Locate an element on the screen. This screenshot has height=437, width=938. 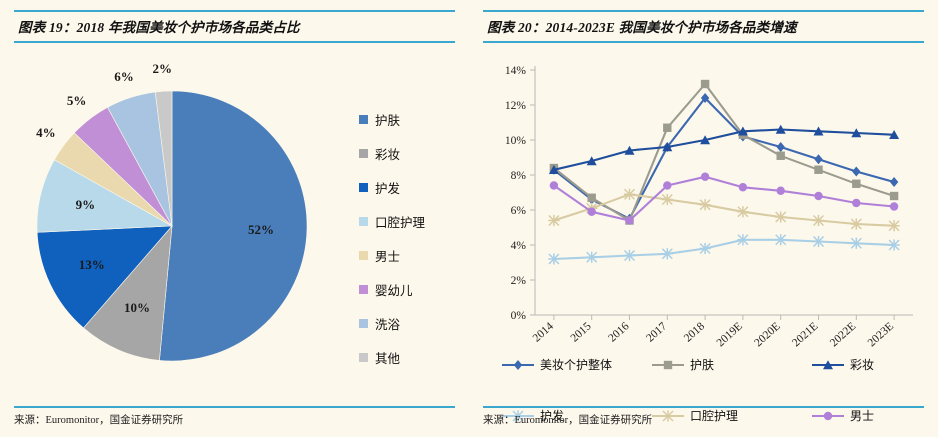
line-legend-item: 美妆个护整体 is located at coordinates (556, 364).